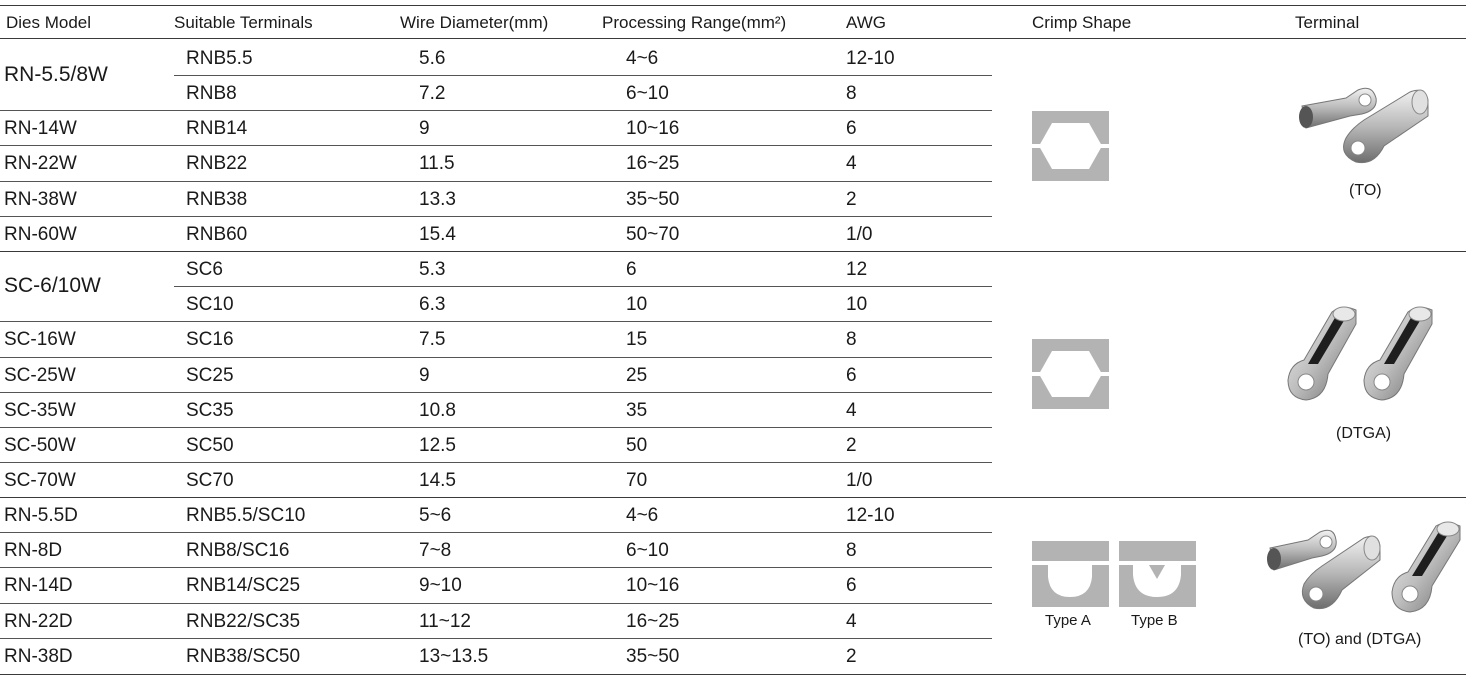 Image resolution: width=1472 pixels, height=680 pixels. What do you see at coordinates (653, 128) in the screenshot?
I see `processing-range-cell: 10~16` at bounding box center [653, 128].